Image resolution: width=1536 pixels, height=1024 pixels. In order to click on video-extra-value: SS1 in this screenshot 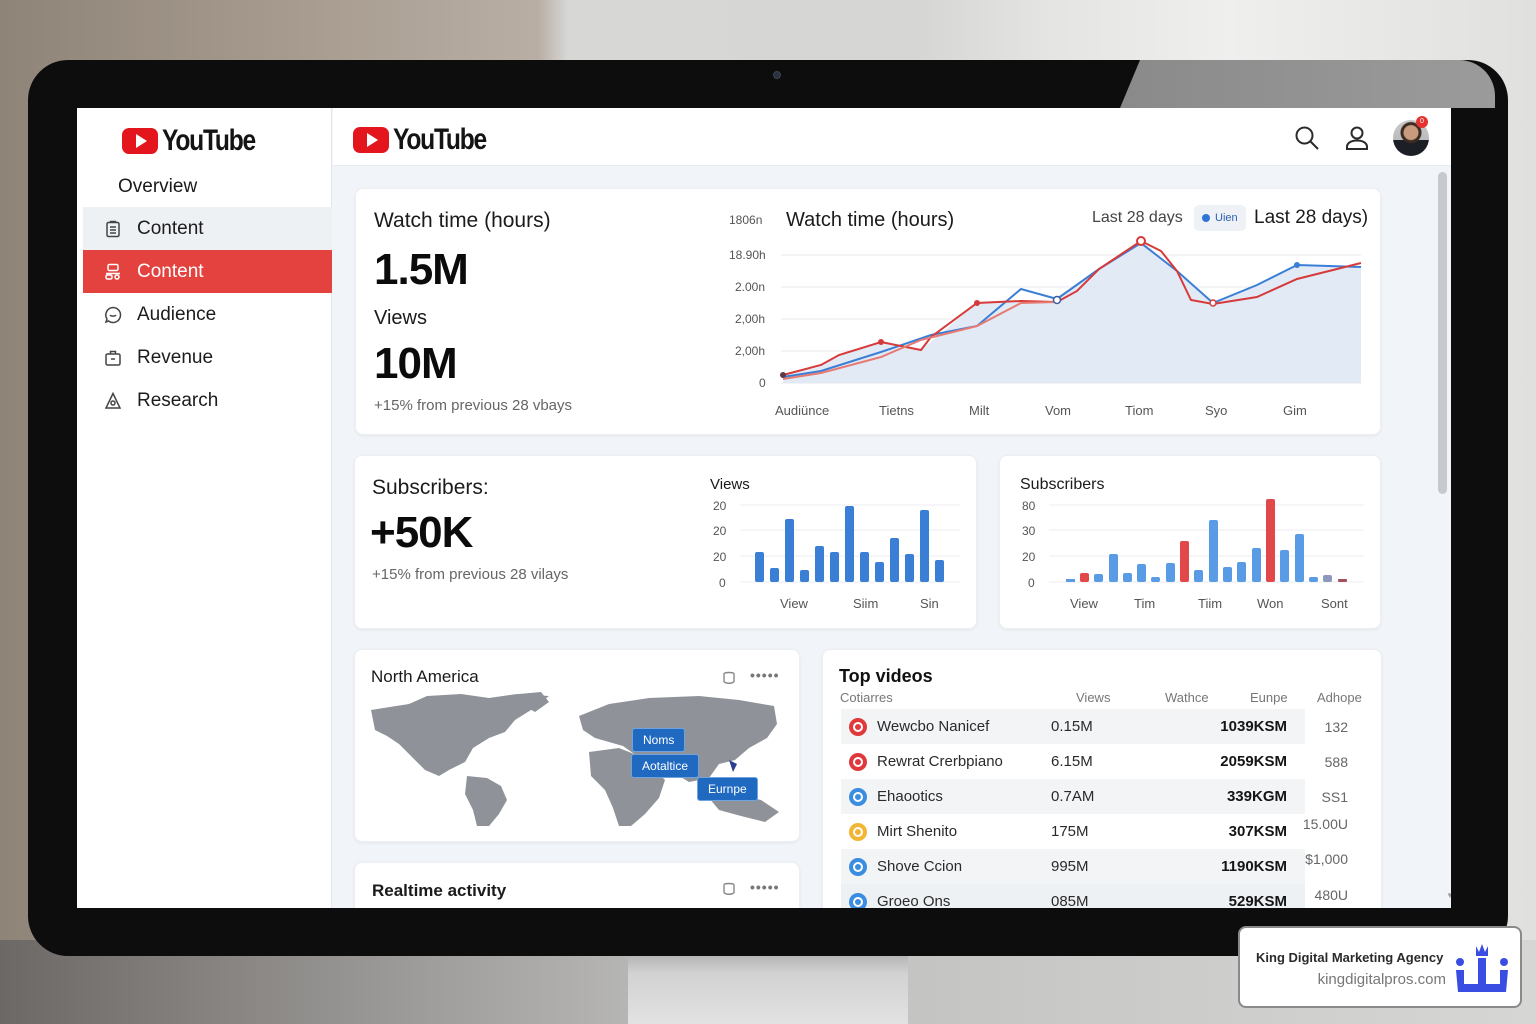, I will do `click(1334, 797)`.